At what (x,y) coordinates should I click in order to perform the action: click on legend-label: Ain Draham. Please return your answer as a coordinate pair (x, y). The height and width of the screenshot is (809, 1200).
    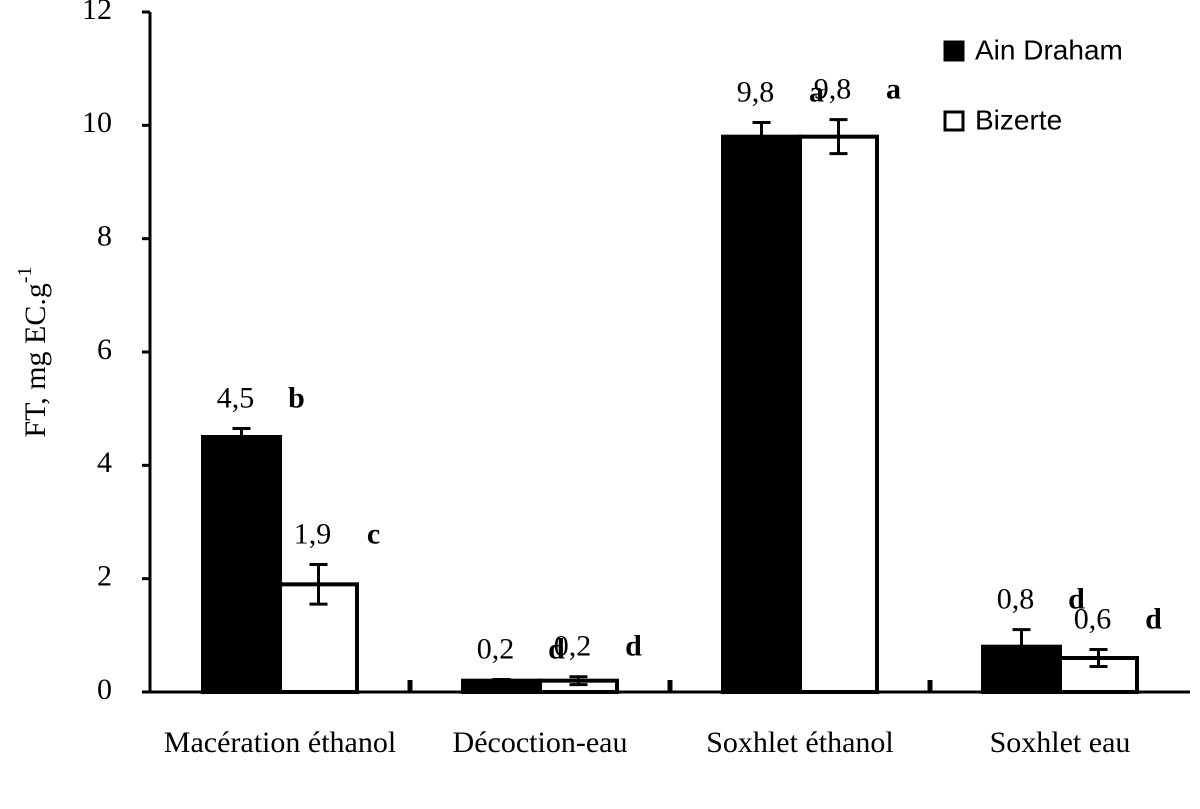
    Looking at the image, I should click on (1049, 49).